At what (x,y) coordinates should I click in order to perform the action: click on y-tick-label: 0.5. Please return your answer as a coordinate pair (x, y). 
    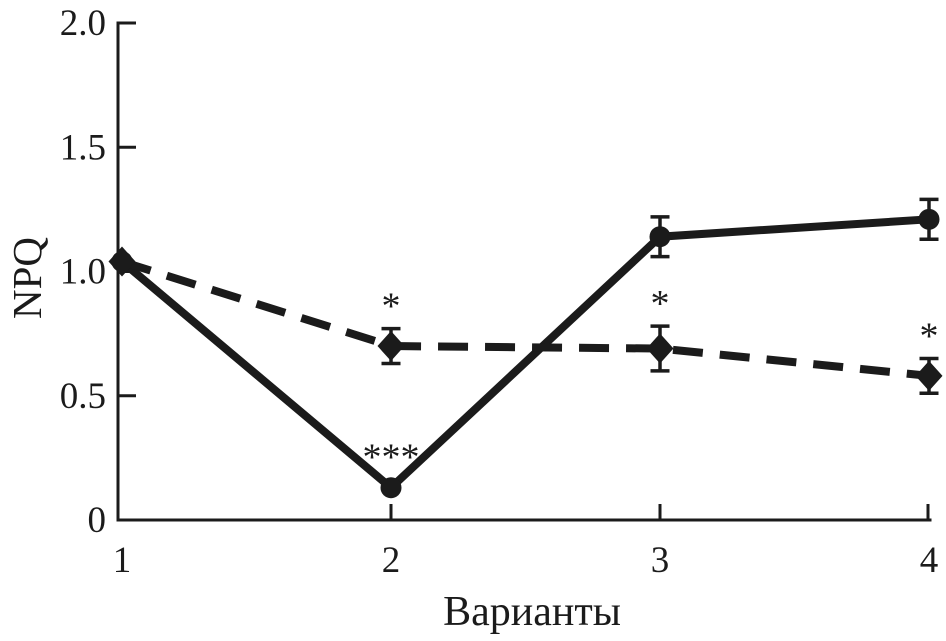
    Looking at the image, I should click on (83, 396).